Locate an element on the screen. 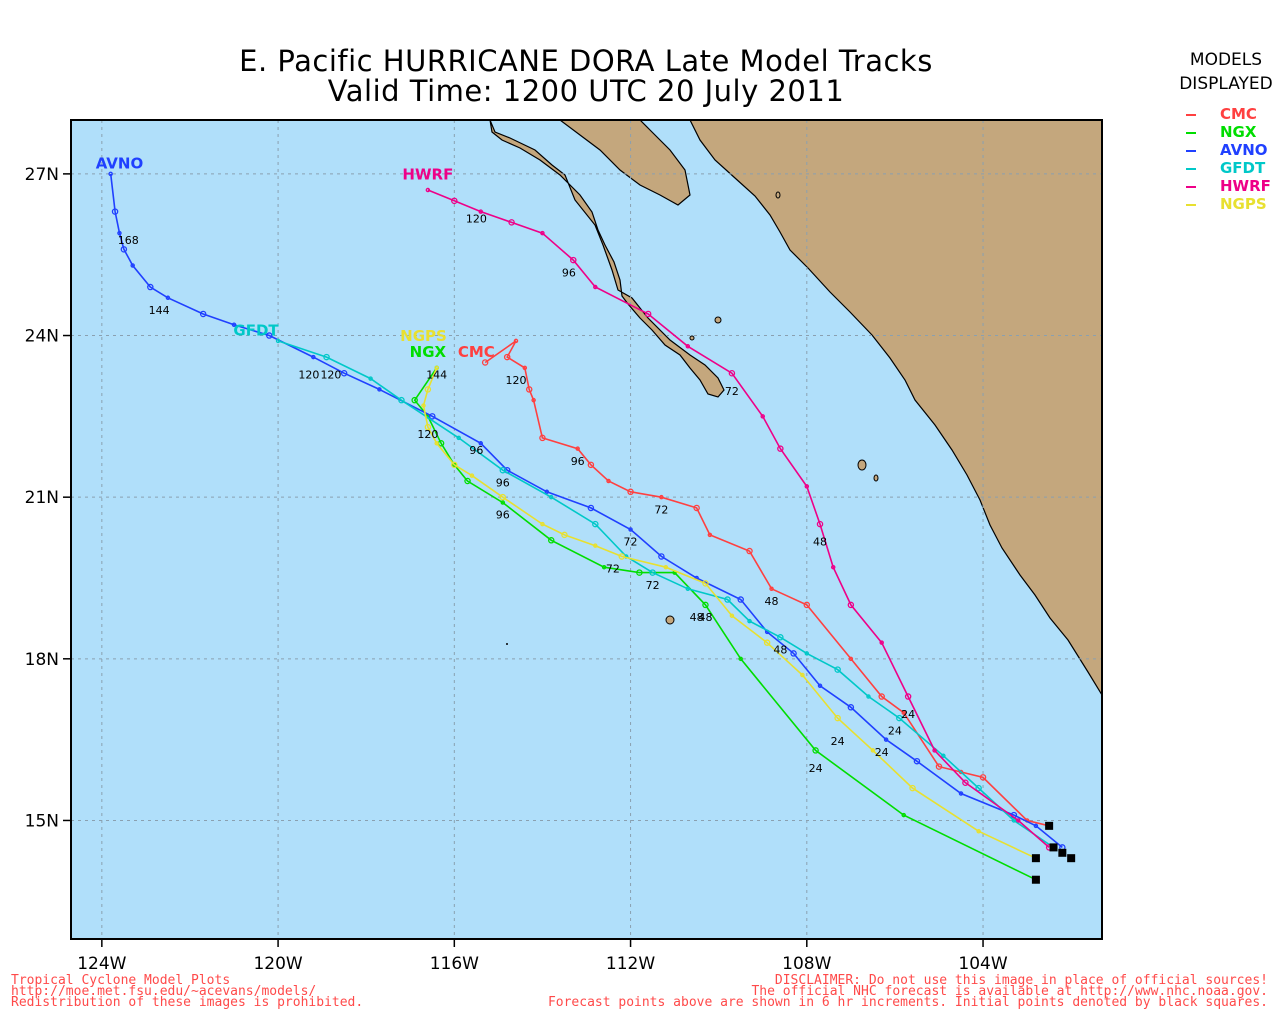 This screenshot has width=1280, height=1024. legend-item-hwrf: HWRF is located at coordinates (1226, 186).